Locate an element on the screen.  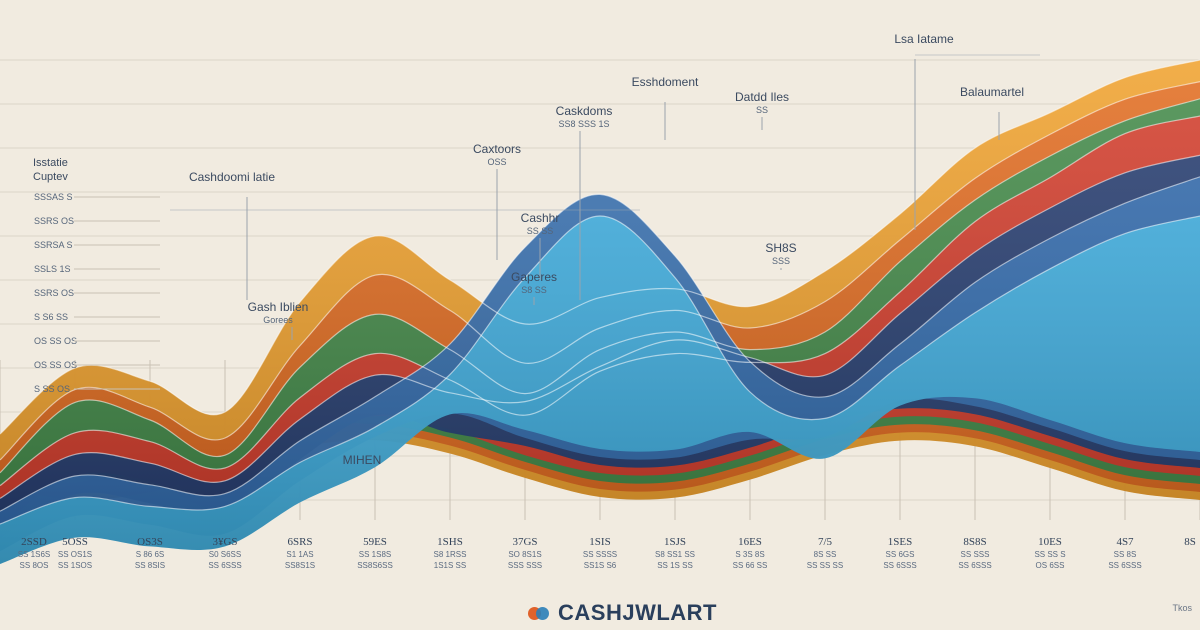
x-tick-label: 10ES is located at coordinates (1050, 542).